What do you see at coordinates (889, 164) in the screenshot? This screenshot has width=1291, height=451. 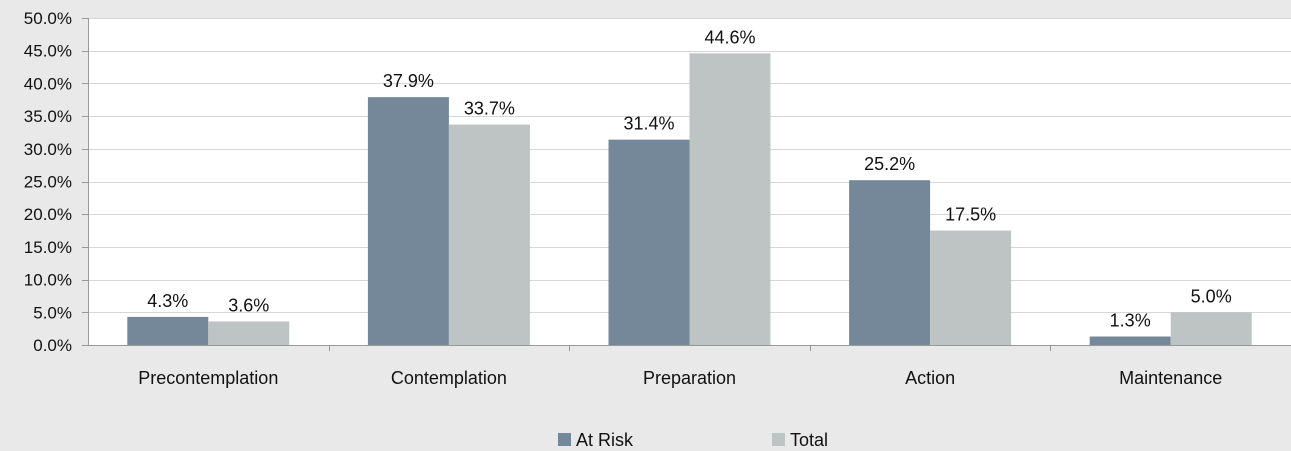 I see `data-label: 25.2%` at bounding box center [889, 164].